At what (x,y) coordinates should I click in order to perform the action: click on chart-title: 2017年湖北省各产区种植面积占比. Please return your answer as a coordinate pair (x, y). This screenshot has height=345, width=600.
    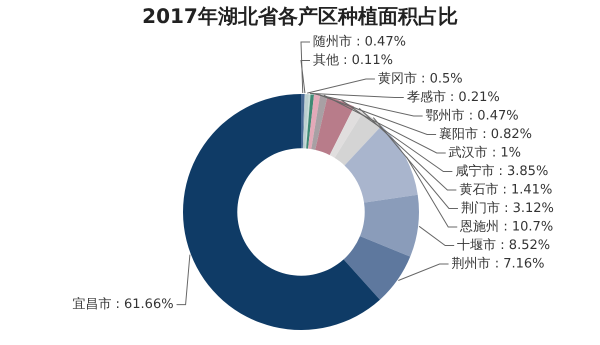
    Looking at the image, I should click on (300, 16).